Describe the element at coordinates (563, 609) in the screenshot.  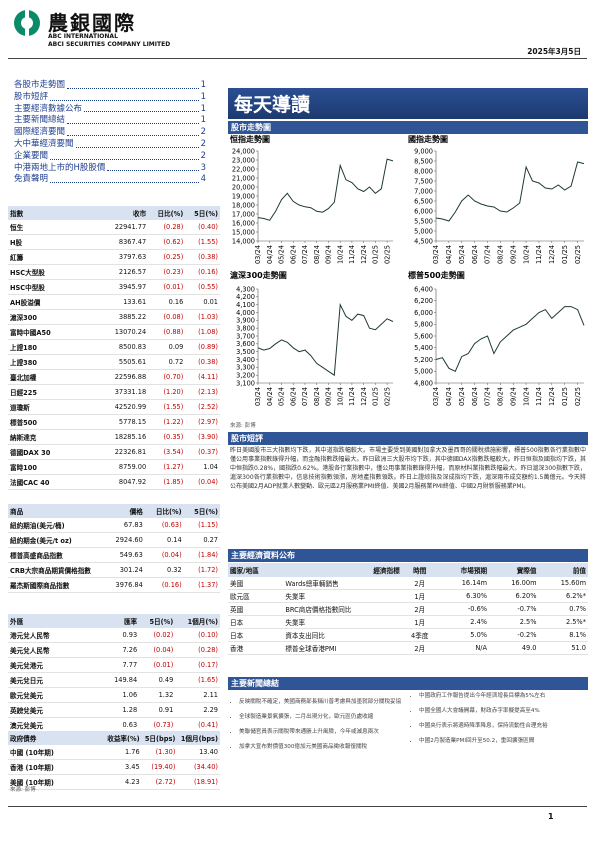
I see `cell: 0.7%` at that location.